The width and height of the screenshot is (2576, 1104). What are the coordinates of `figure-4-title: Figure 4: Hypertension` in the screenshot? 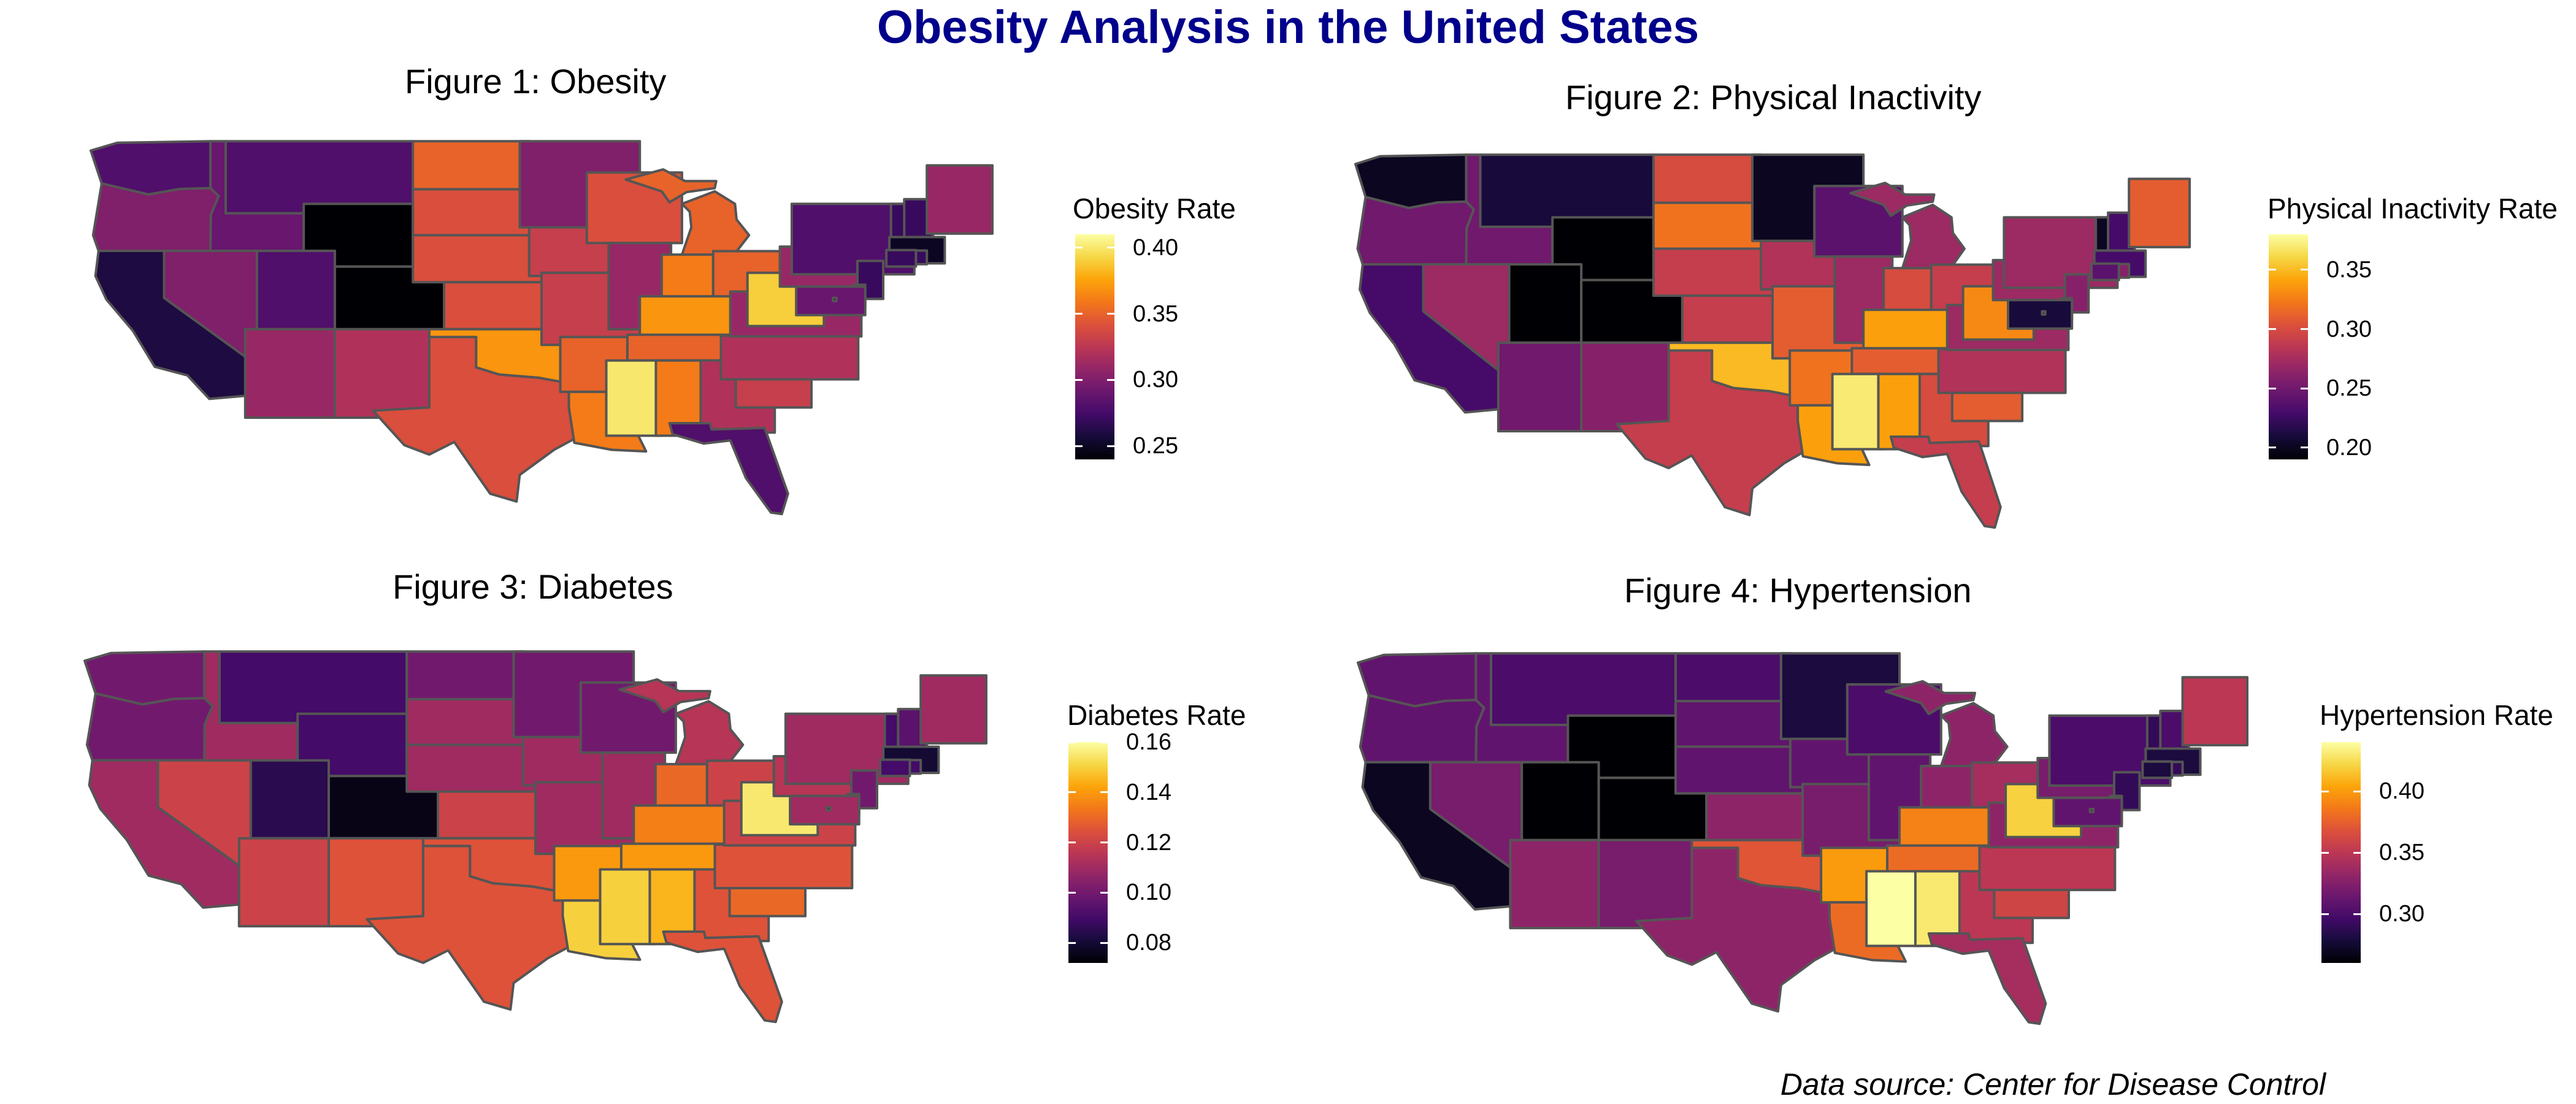 It's located at (1798, 590).